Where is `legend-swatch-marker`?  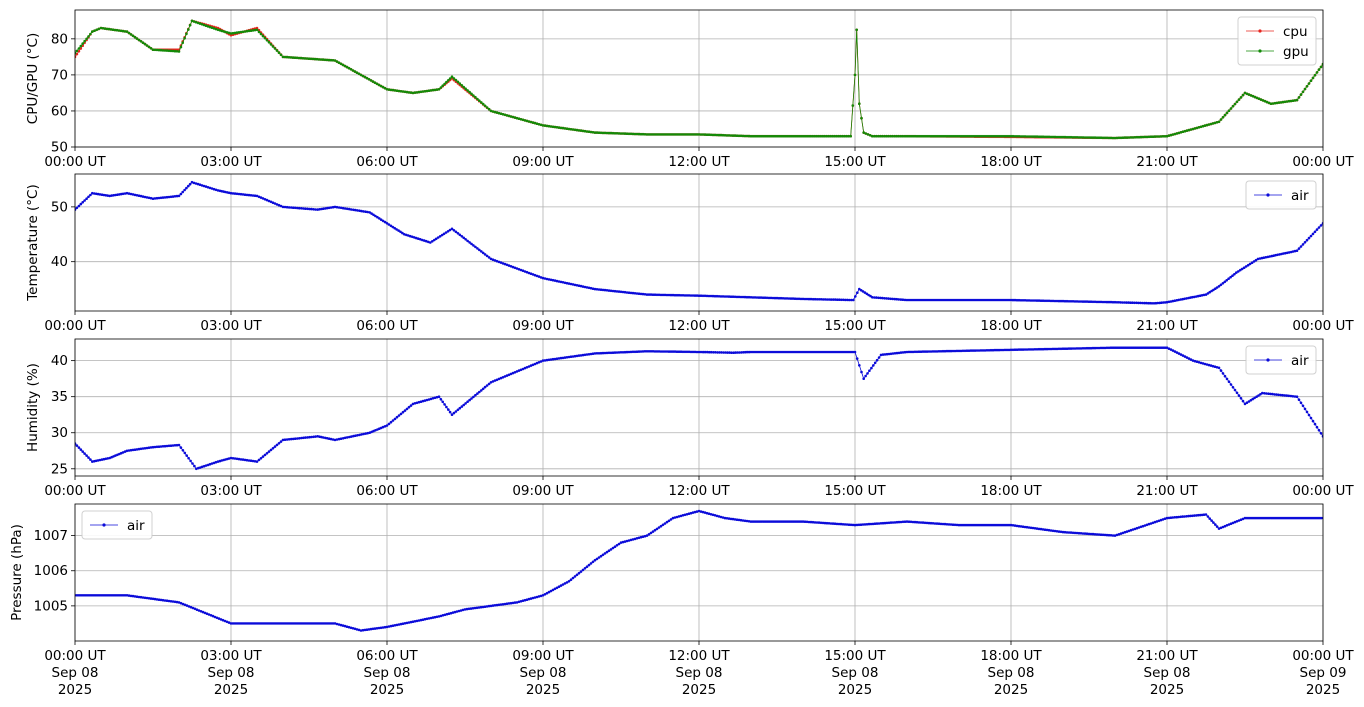
legend-swatch-marker is located at coordinates (1260, 31).